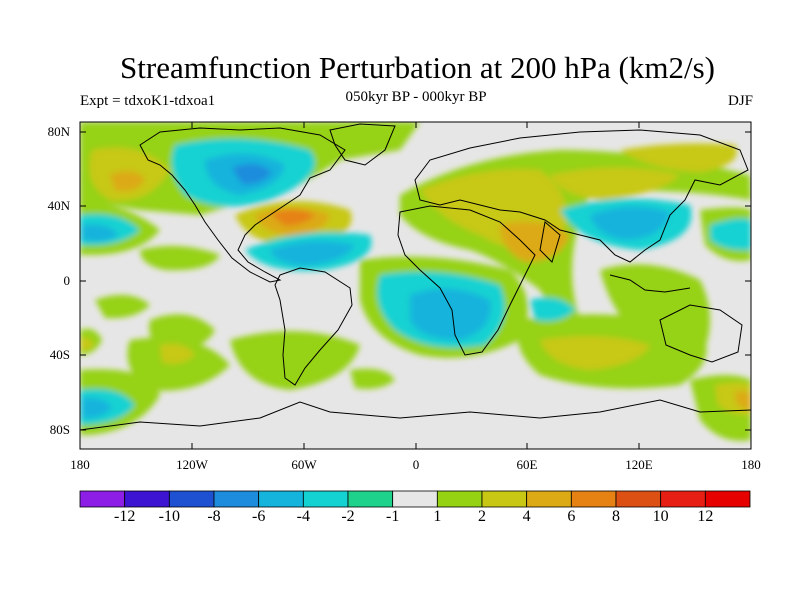 The image size is (800, 600). Describe the element at coordinates (416, 97) in the screenshot. I see `chart-subtitle: 050kyr BP - 000kyr BP` at that location.